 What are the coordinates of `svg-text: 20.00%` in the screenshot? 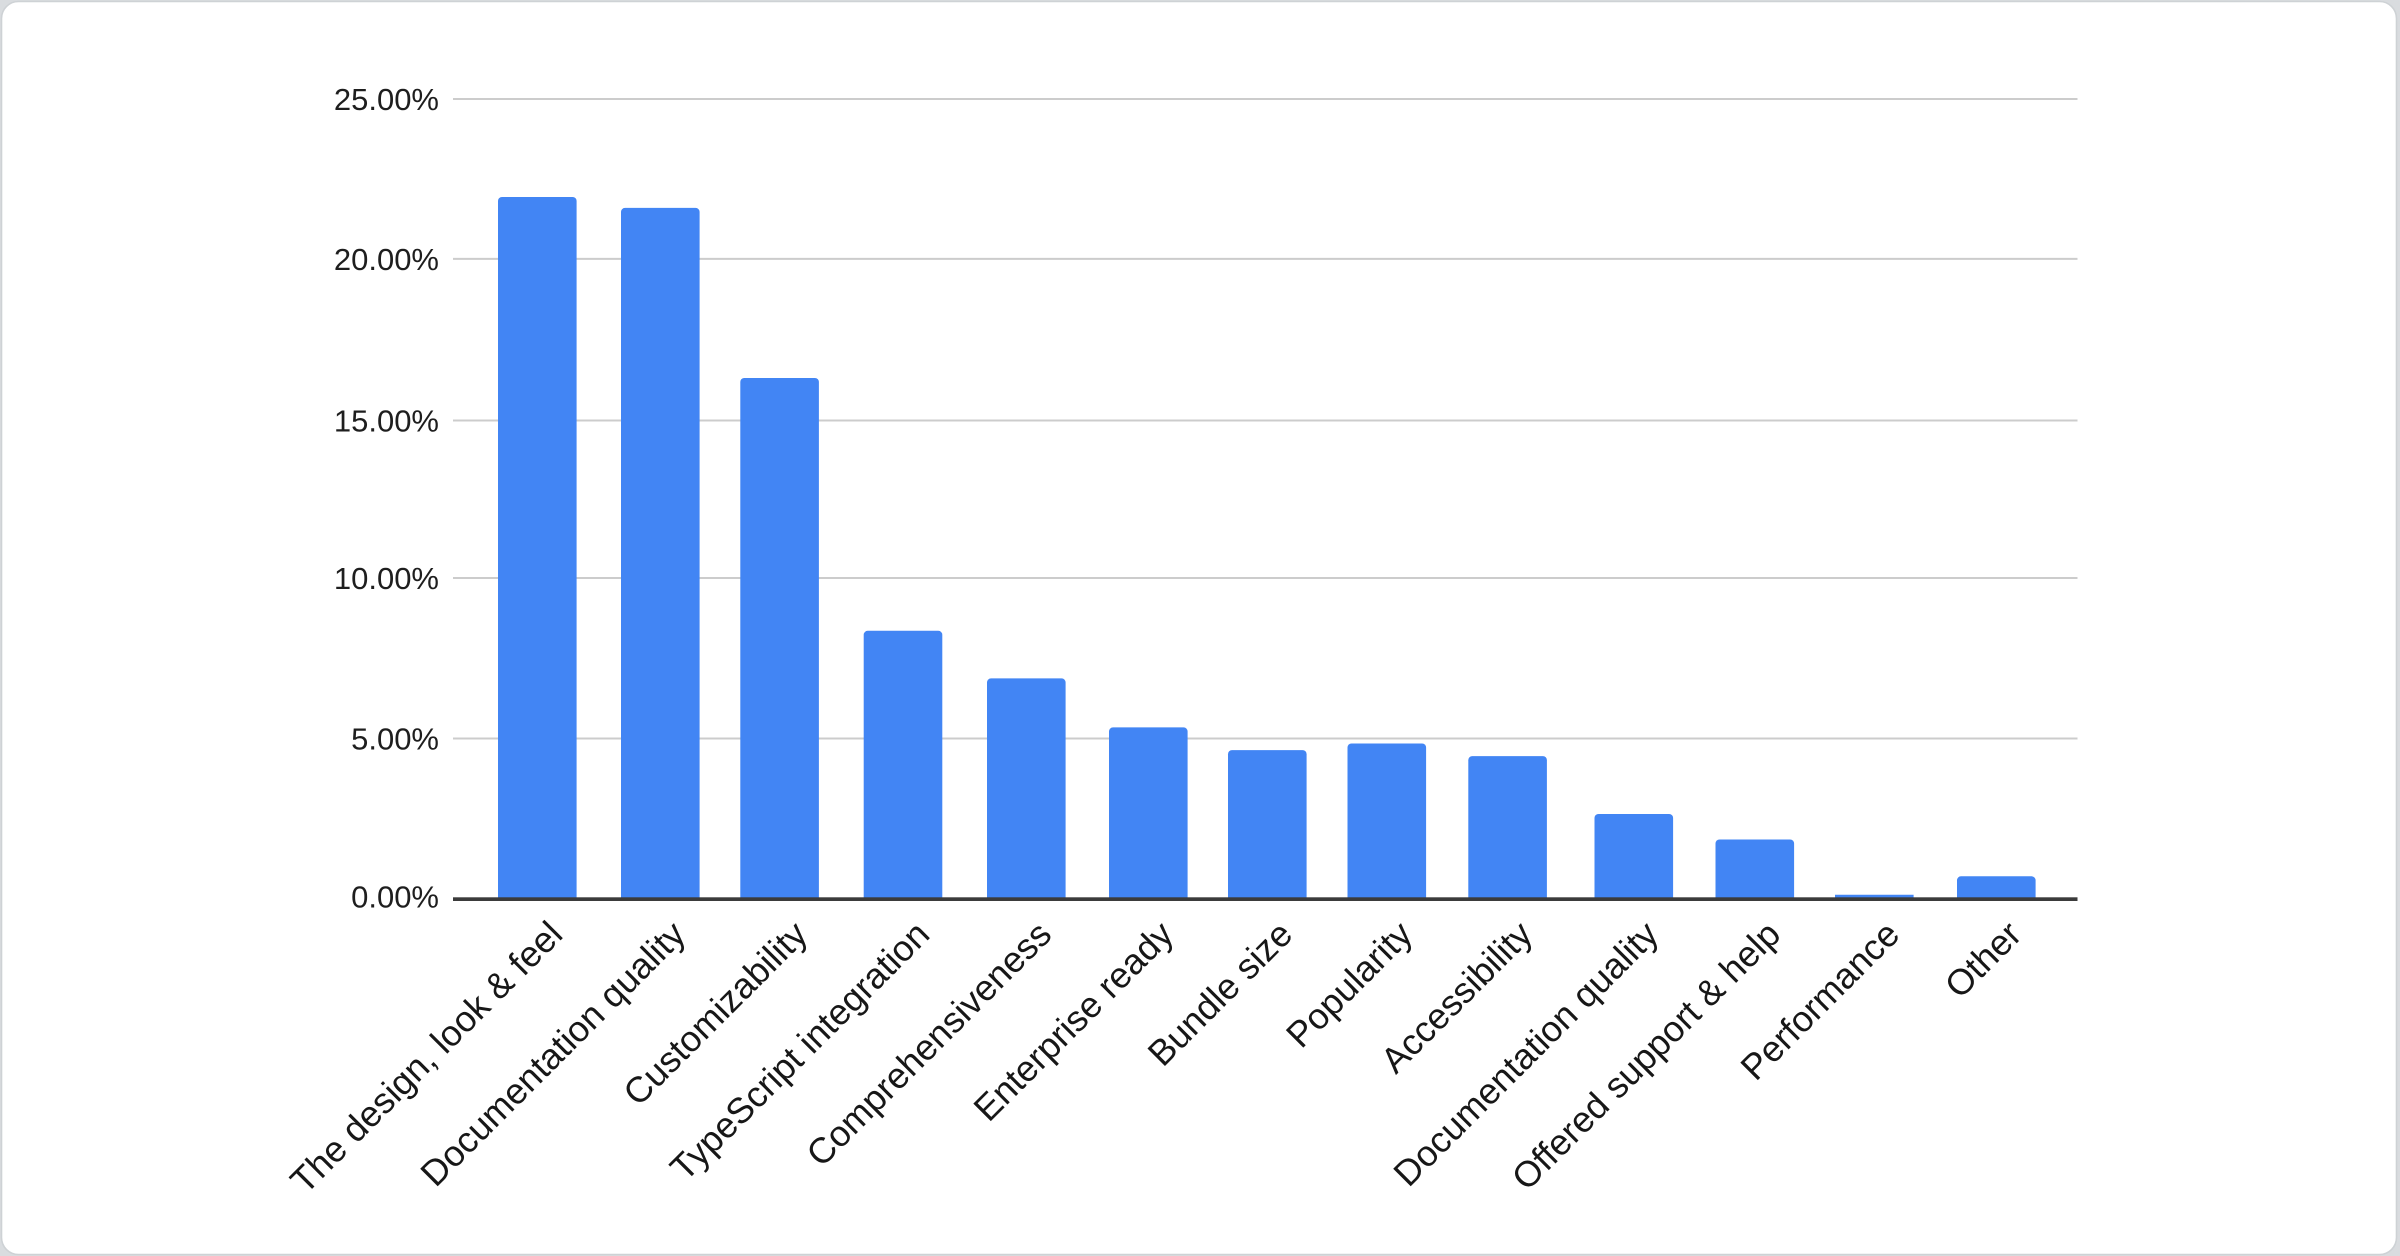 It's located at (386, 259).